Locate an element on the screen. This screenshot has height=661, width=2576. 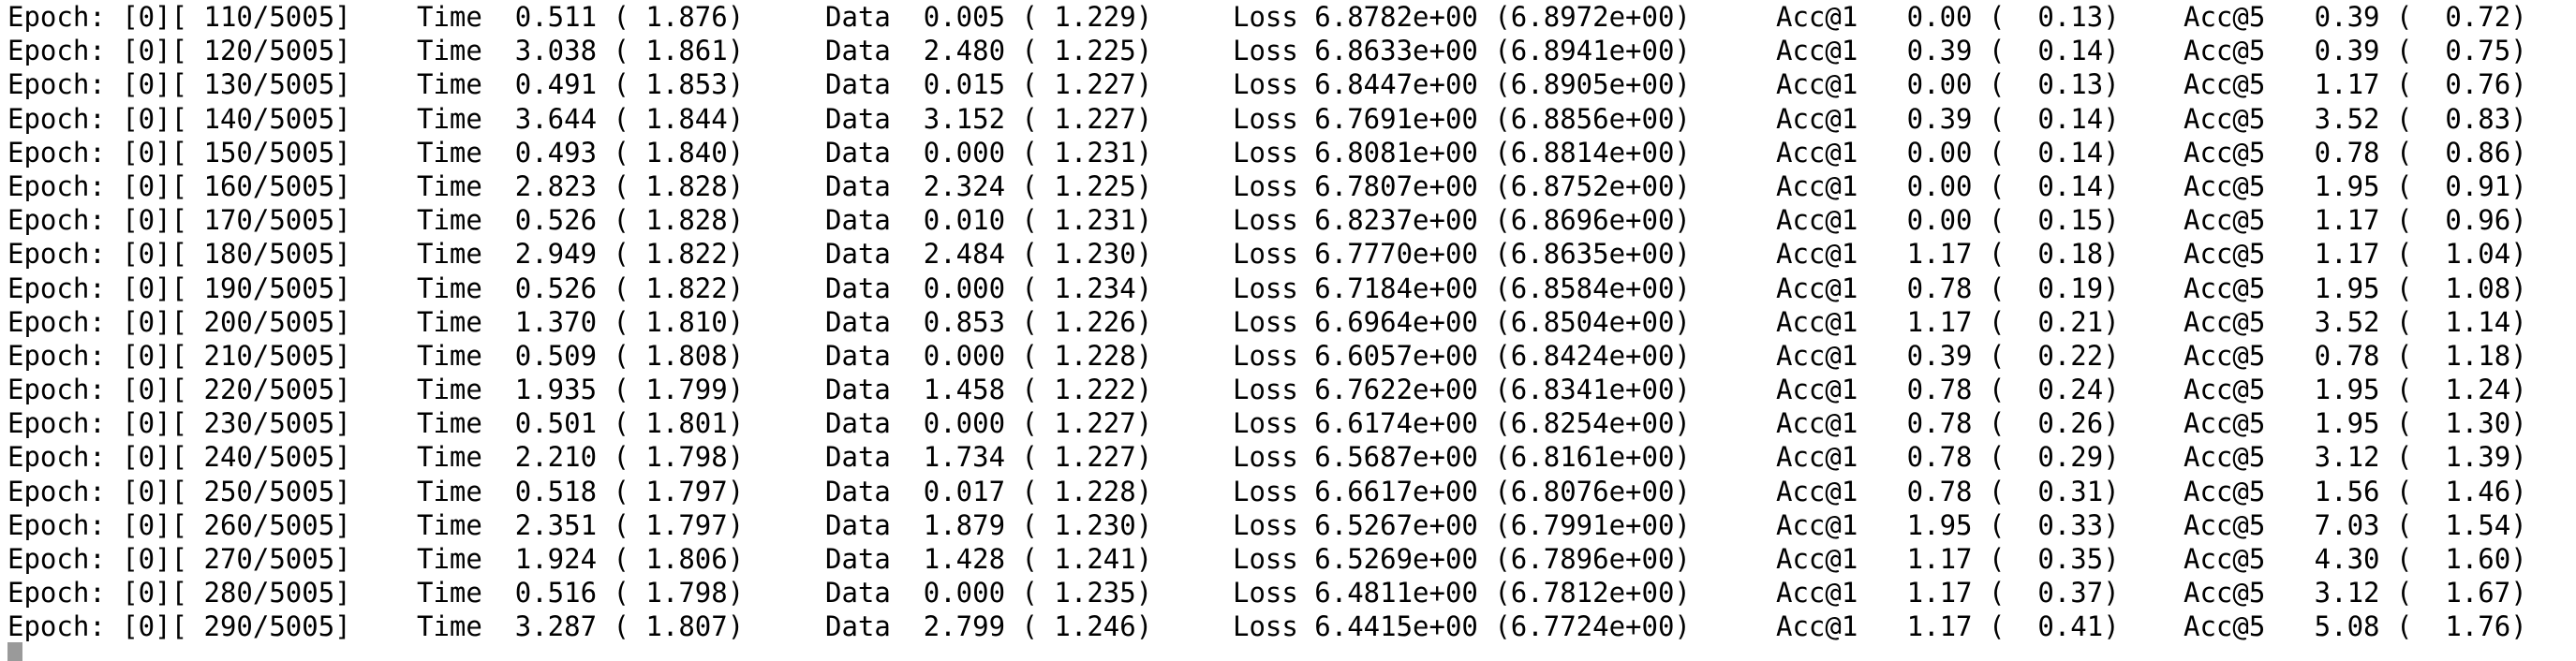
log-time: Time 2.823 ( 1.828) is located at coordinates (581, 185).